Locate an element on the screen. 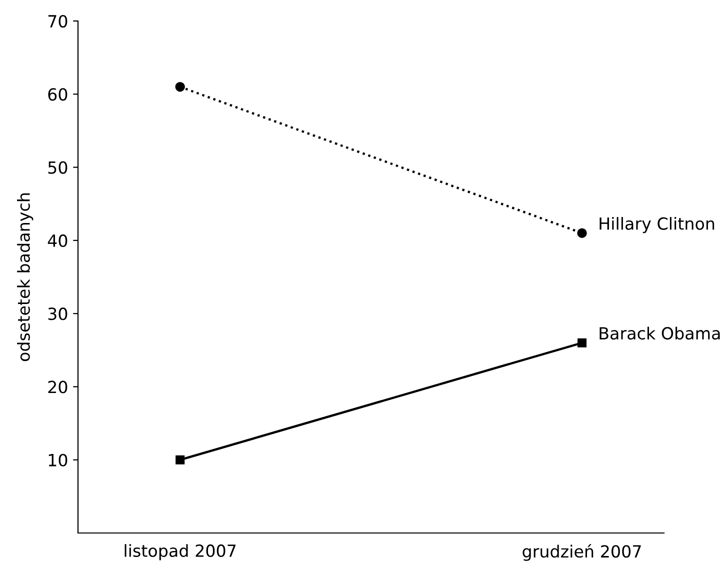 Image resolution: width=721 pixels, height=562 pixels. y-tick-label: 50 is located at coordinates (58, 167).